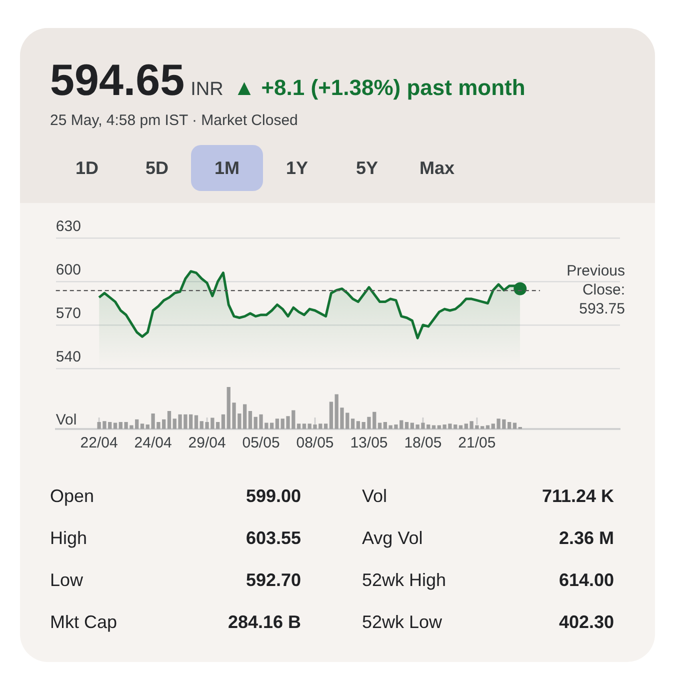 Image resolution: width=685 pixels, height=679 pixels. What do you see at coordinates (68, 227) in the screenshot?
I see `y-tick-label: 630` at bounding box center [68, 227].